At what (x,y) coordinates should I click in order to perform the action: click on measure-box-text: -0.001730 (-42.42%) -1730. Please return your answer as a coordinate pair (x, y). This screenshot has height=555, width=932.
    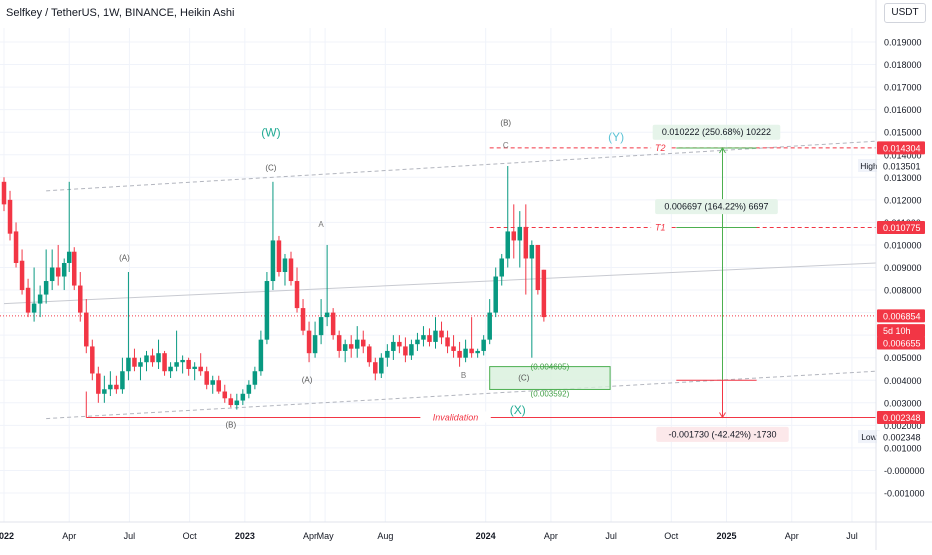
    Looking at the image, I should click on (722, 434).